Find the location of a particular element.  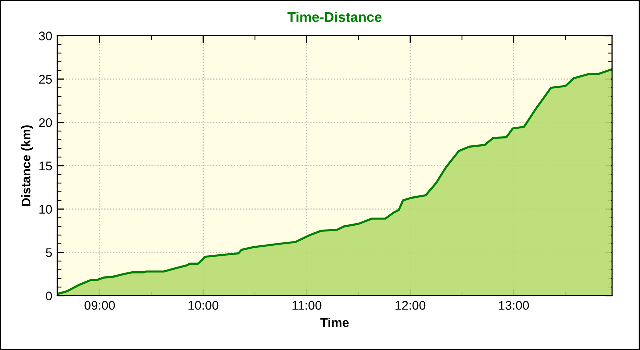

y-tick-label: 25 is located at coordinates (45, 79).